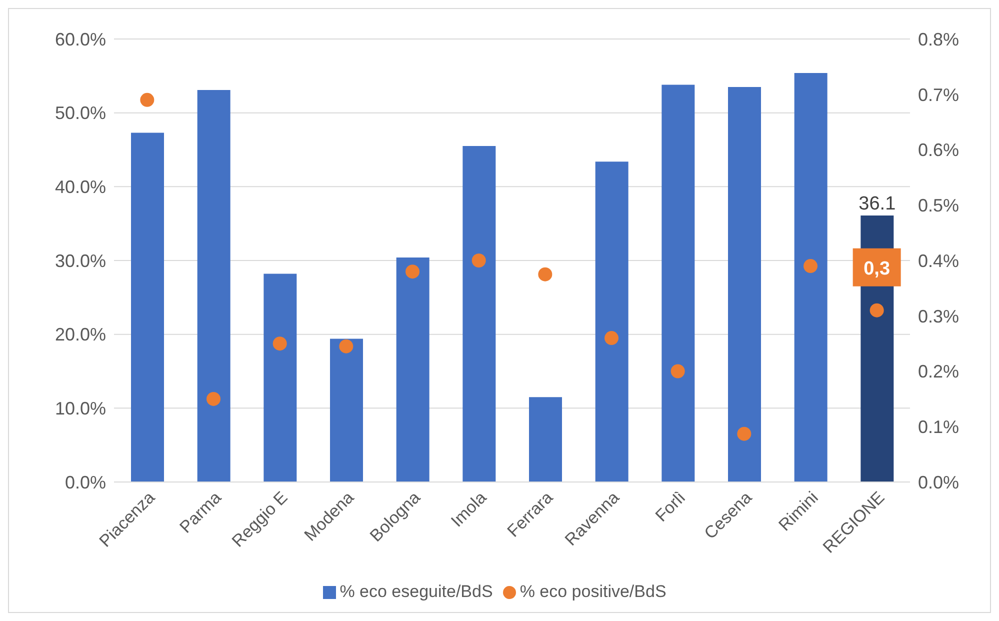 Image resolution: width=999 pixels, height=621 pixels. Describe the element at coordinates (939, 39) in the screenshot. I see `y2-tick-label: 0.8%` at that location.